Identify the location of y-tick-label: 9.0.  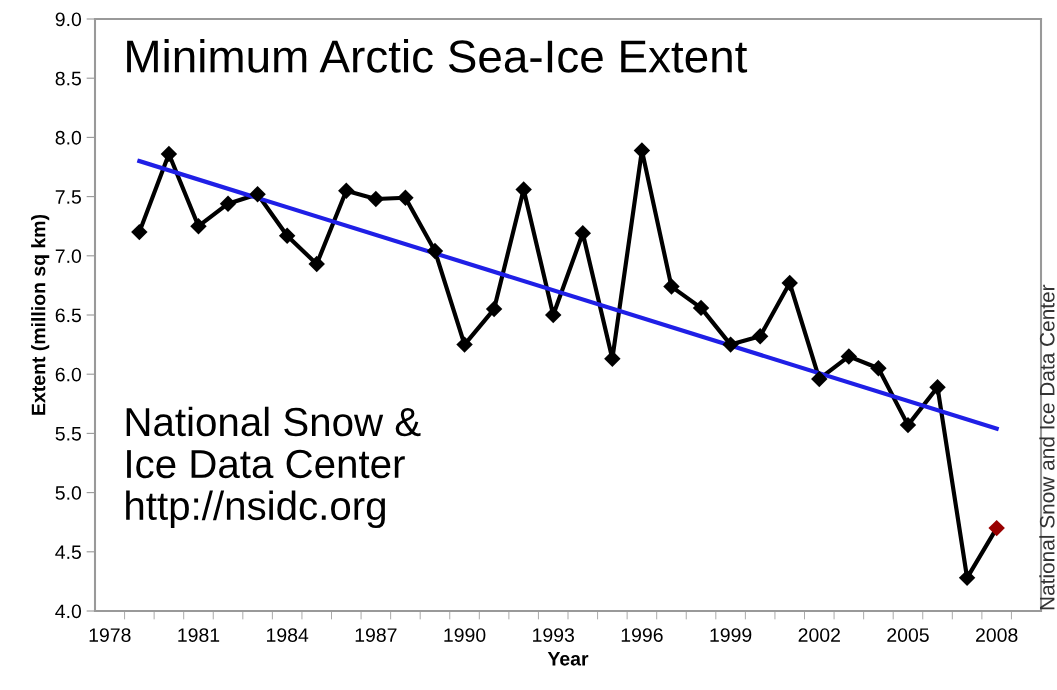
(68, 19).